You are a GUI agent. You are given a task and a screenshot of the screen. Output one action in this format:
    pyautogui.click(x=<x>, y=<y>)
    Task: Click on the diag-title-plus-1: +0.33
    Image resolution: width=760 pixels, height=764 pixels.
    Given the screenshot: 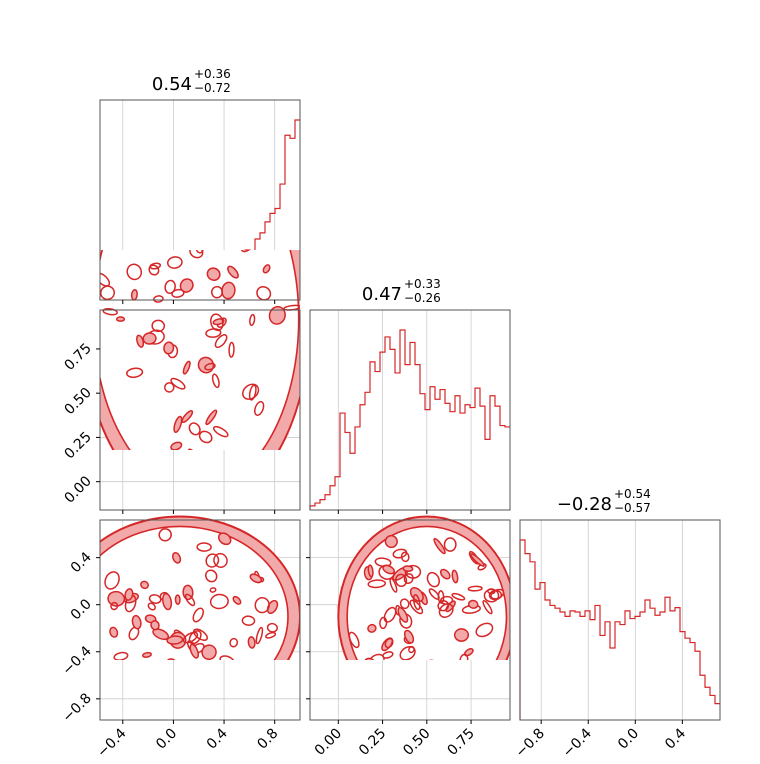 What is the action you would take?
    pyautogui.click(x=422, y=284)
    